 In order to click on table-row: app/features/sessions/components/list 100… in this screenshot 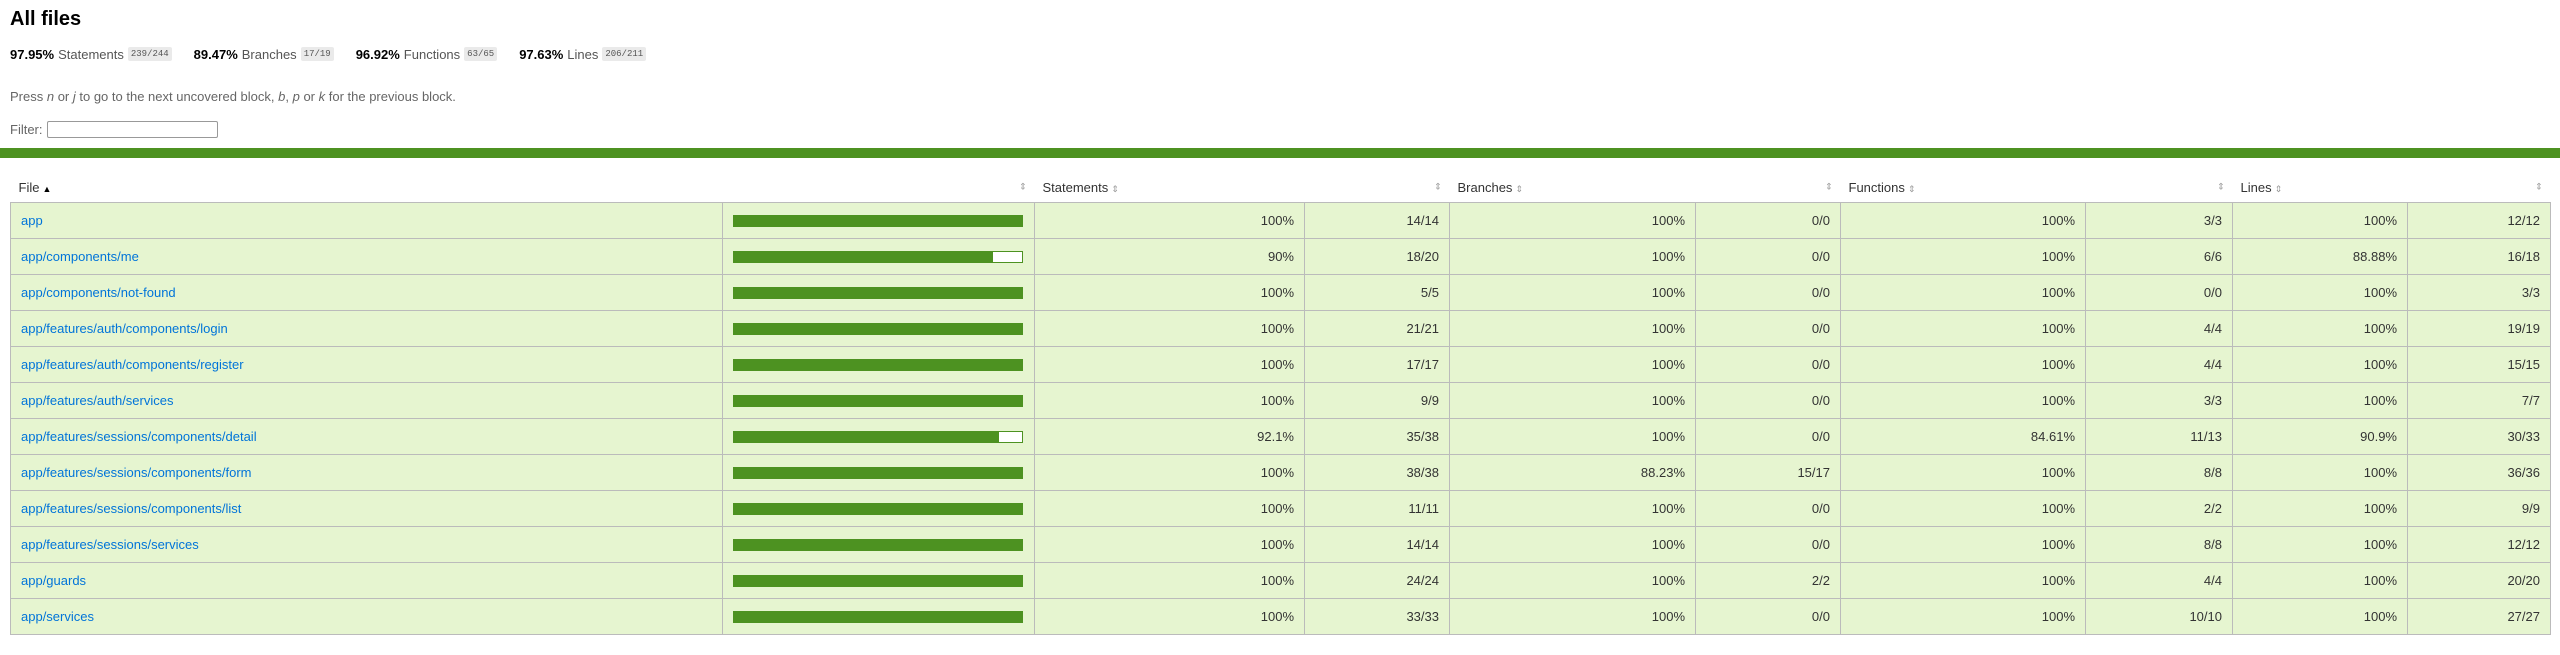, I will do `click(1280, 508)`.